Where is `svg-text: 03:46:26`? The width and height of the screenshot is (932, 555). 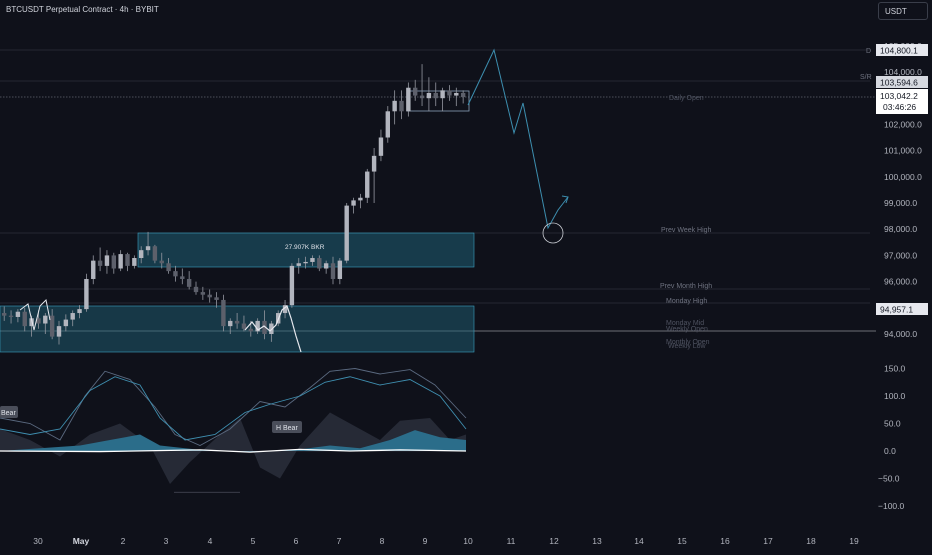
svg-text: 03:46:26 is located at coordinates (899, 107).